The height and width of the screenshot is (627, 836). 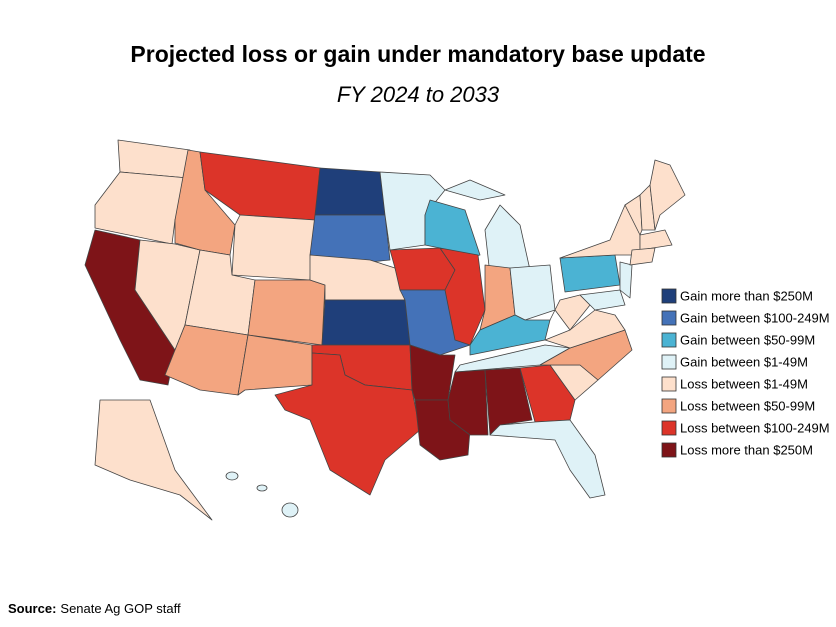 I want to click on legend-label: Loss between $50-99M, so click(x=747, y=405).